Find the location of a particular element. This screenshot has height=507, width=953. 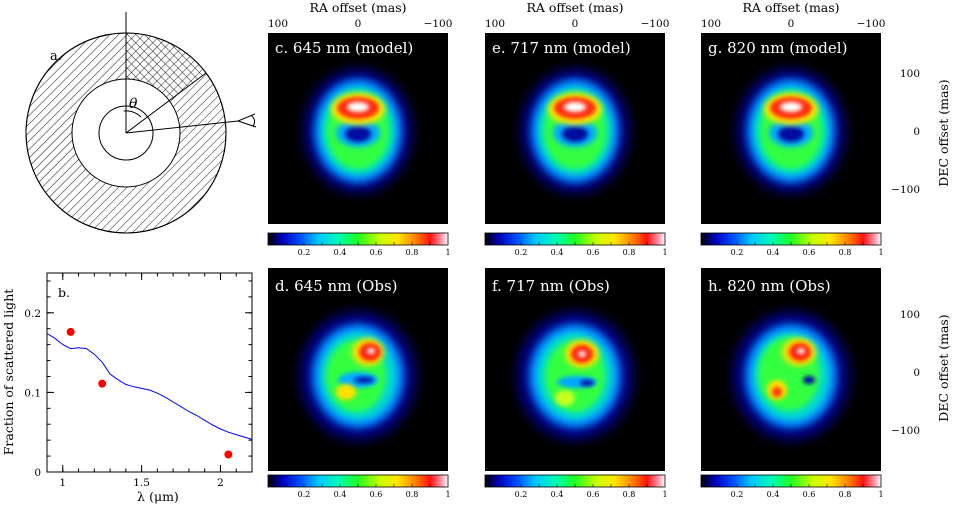

plot-frame is located at coordinates (149, 372).